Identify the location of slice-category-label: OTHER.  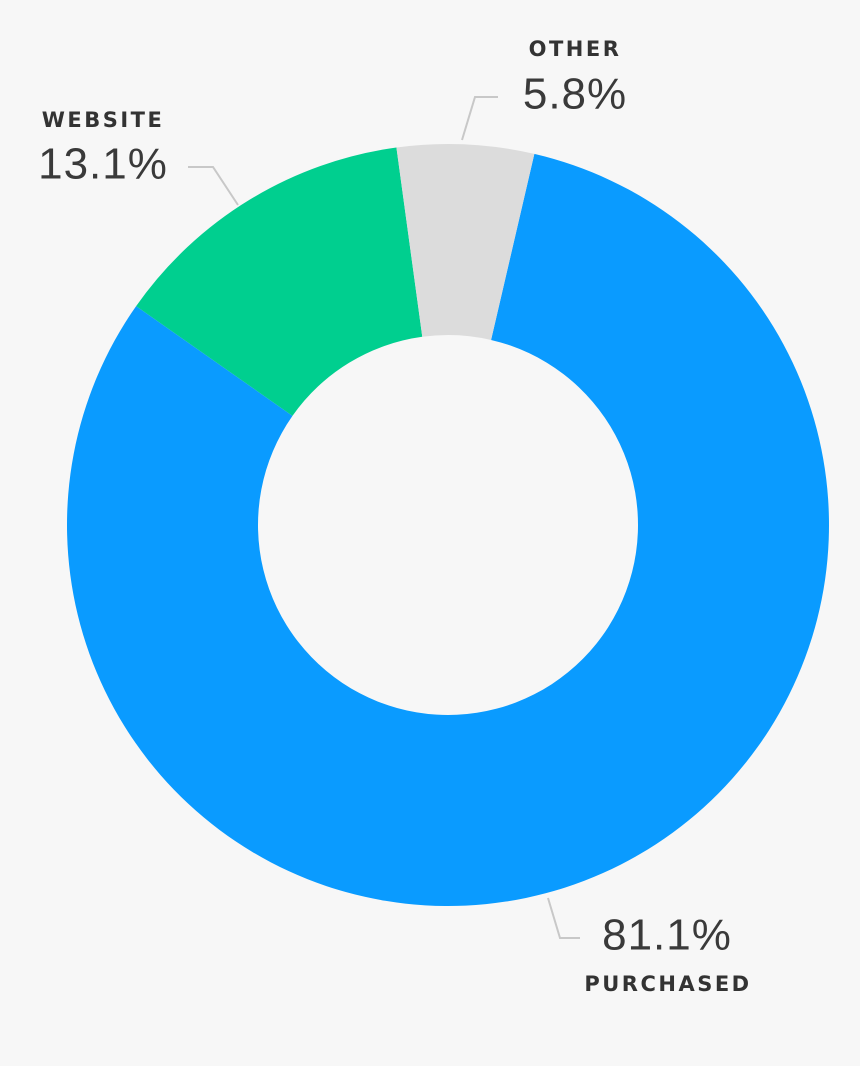
(575, 49).